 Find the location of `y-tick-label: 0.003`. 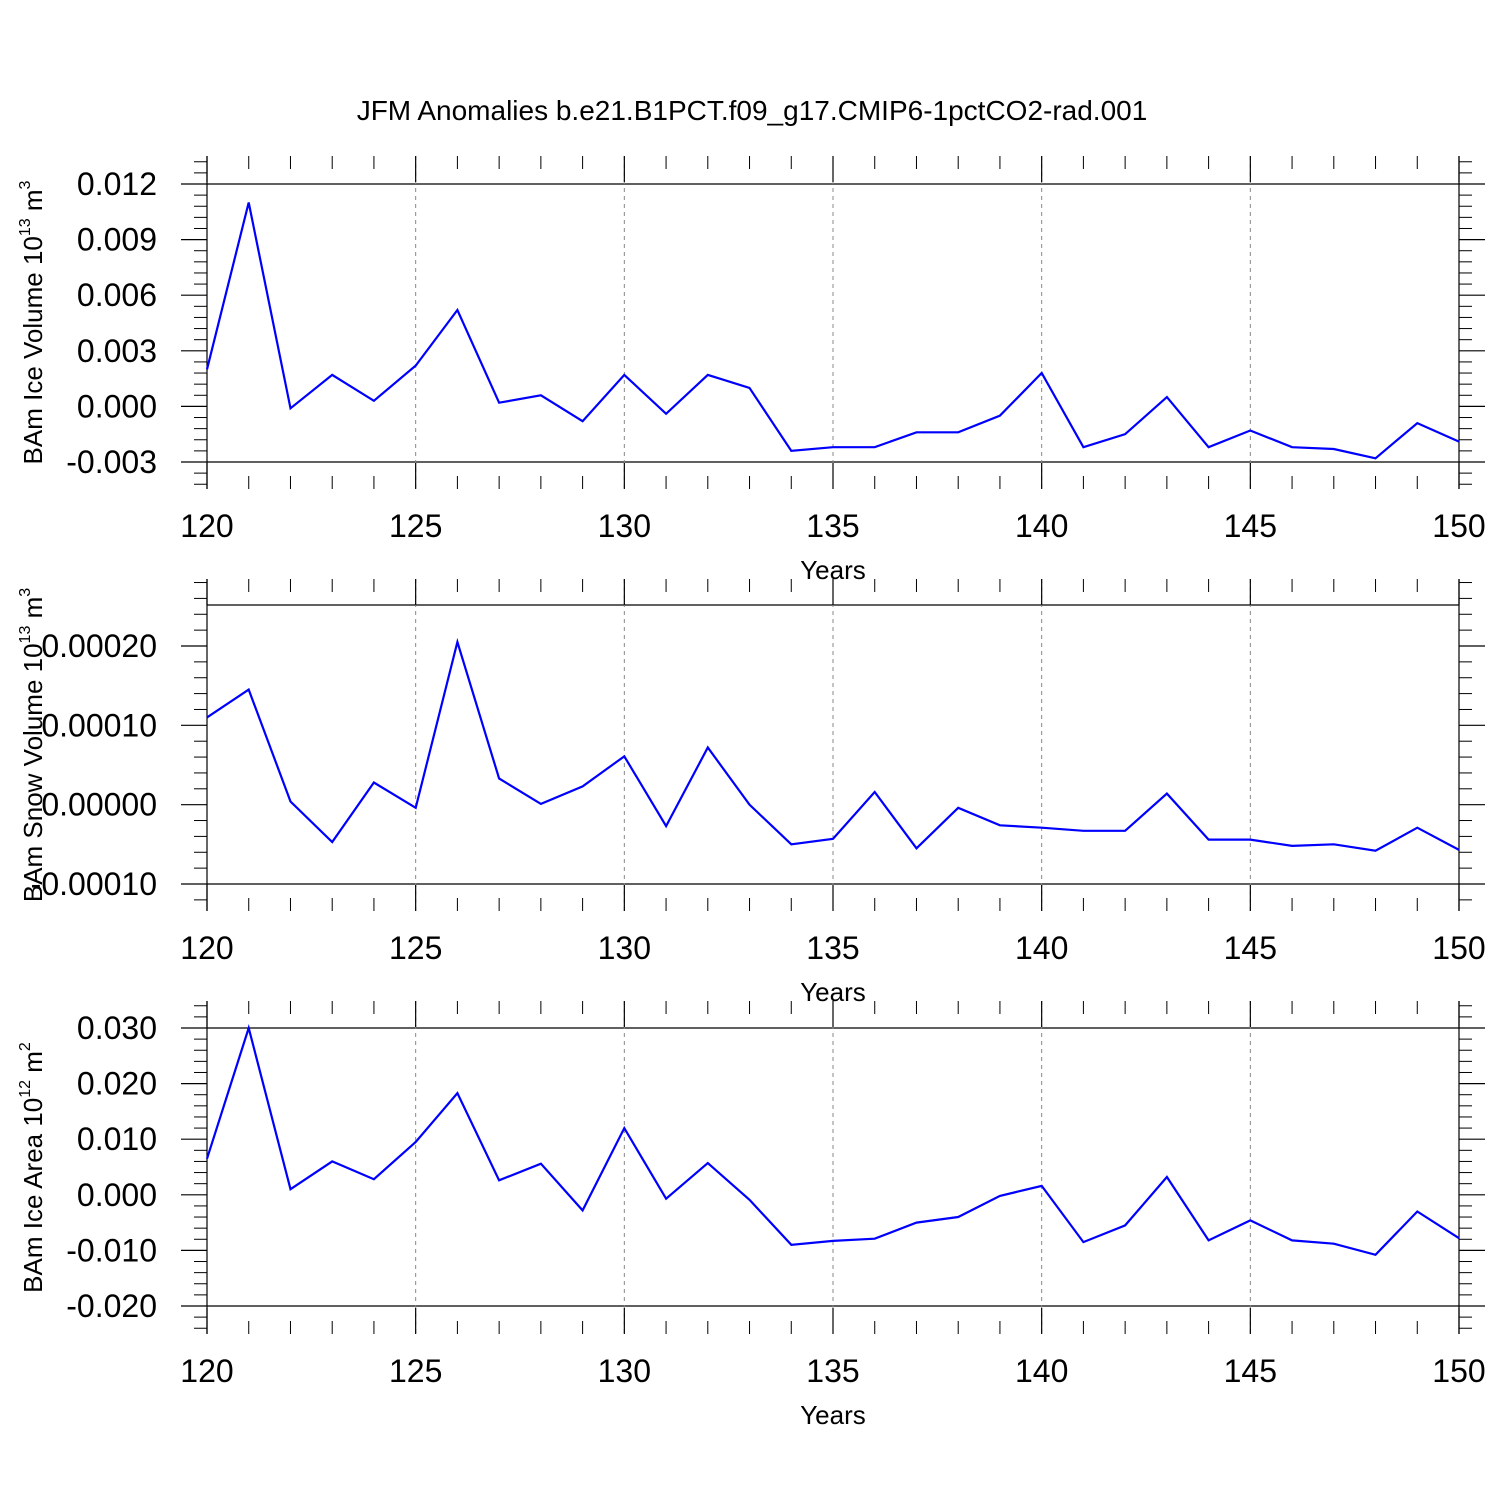

y-tick-label: 0.003 is located at coordinates (117, 351).